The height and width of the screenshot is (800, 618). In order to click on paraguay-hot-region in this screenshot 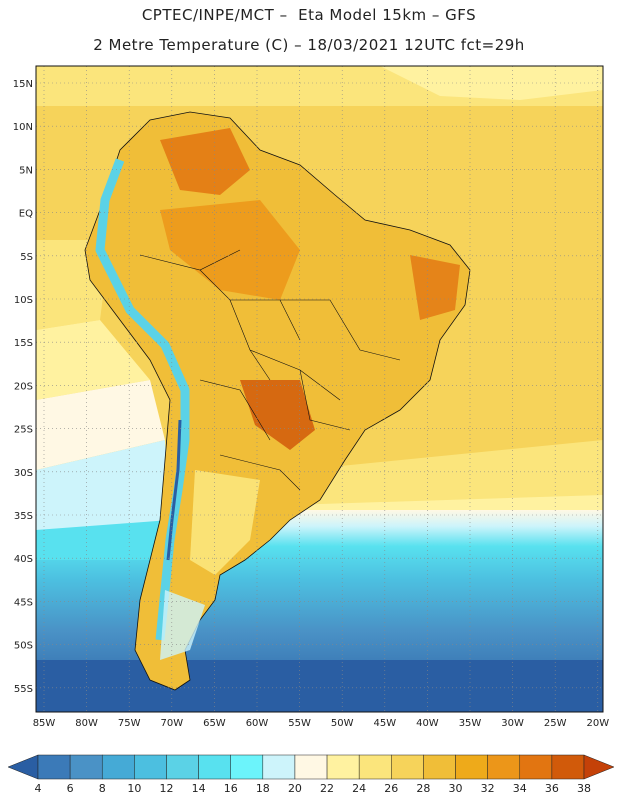, I will do `click(277, 415)`.